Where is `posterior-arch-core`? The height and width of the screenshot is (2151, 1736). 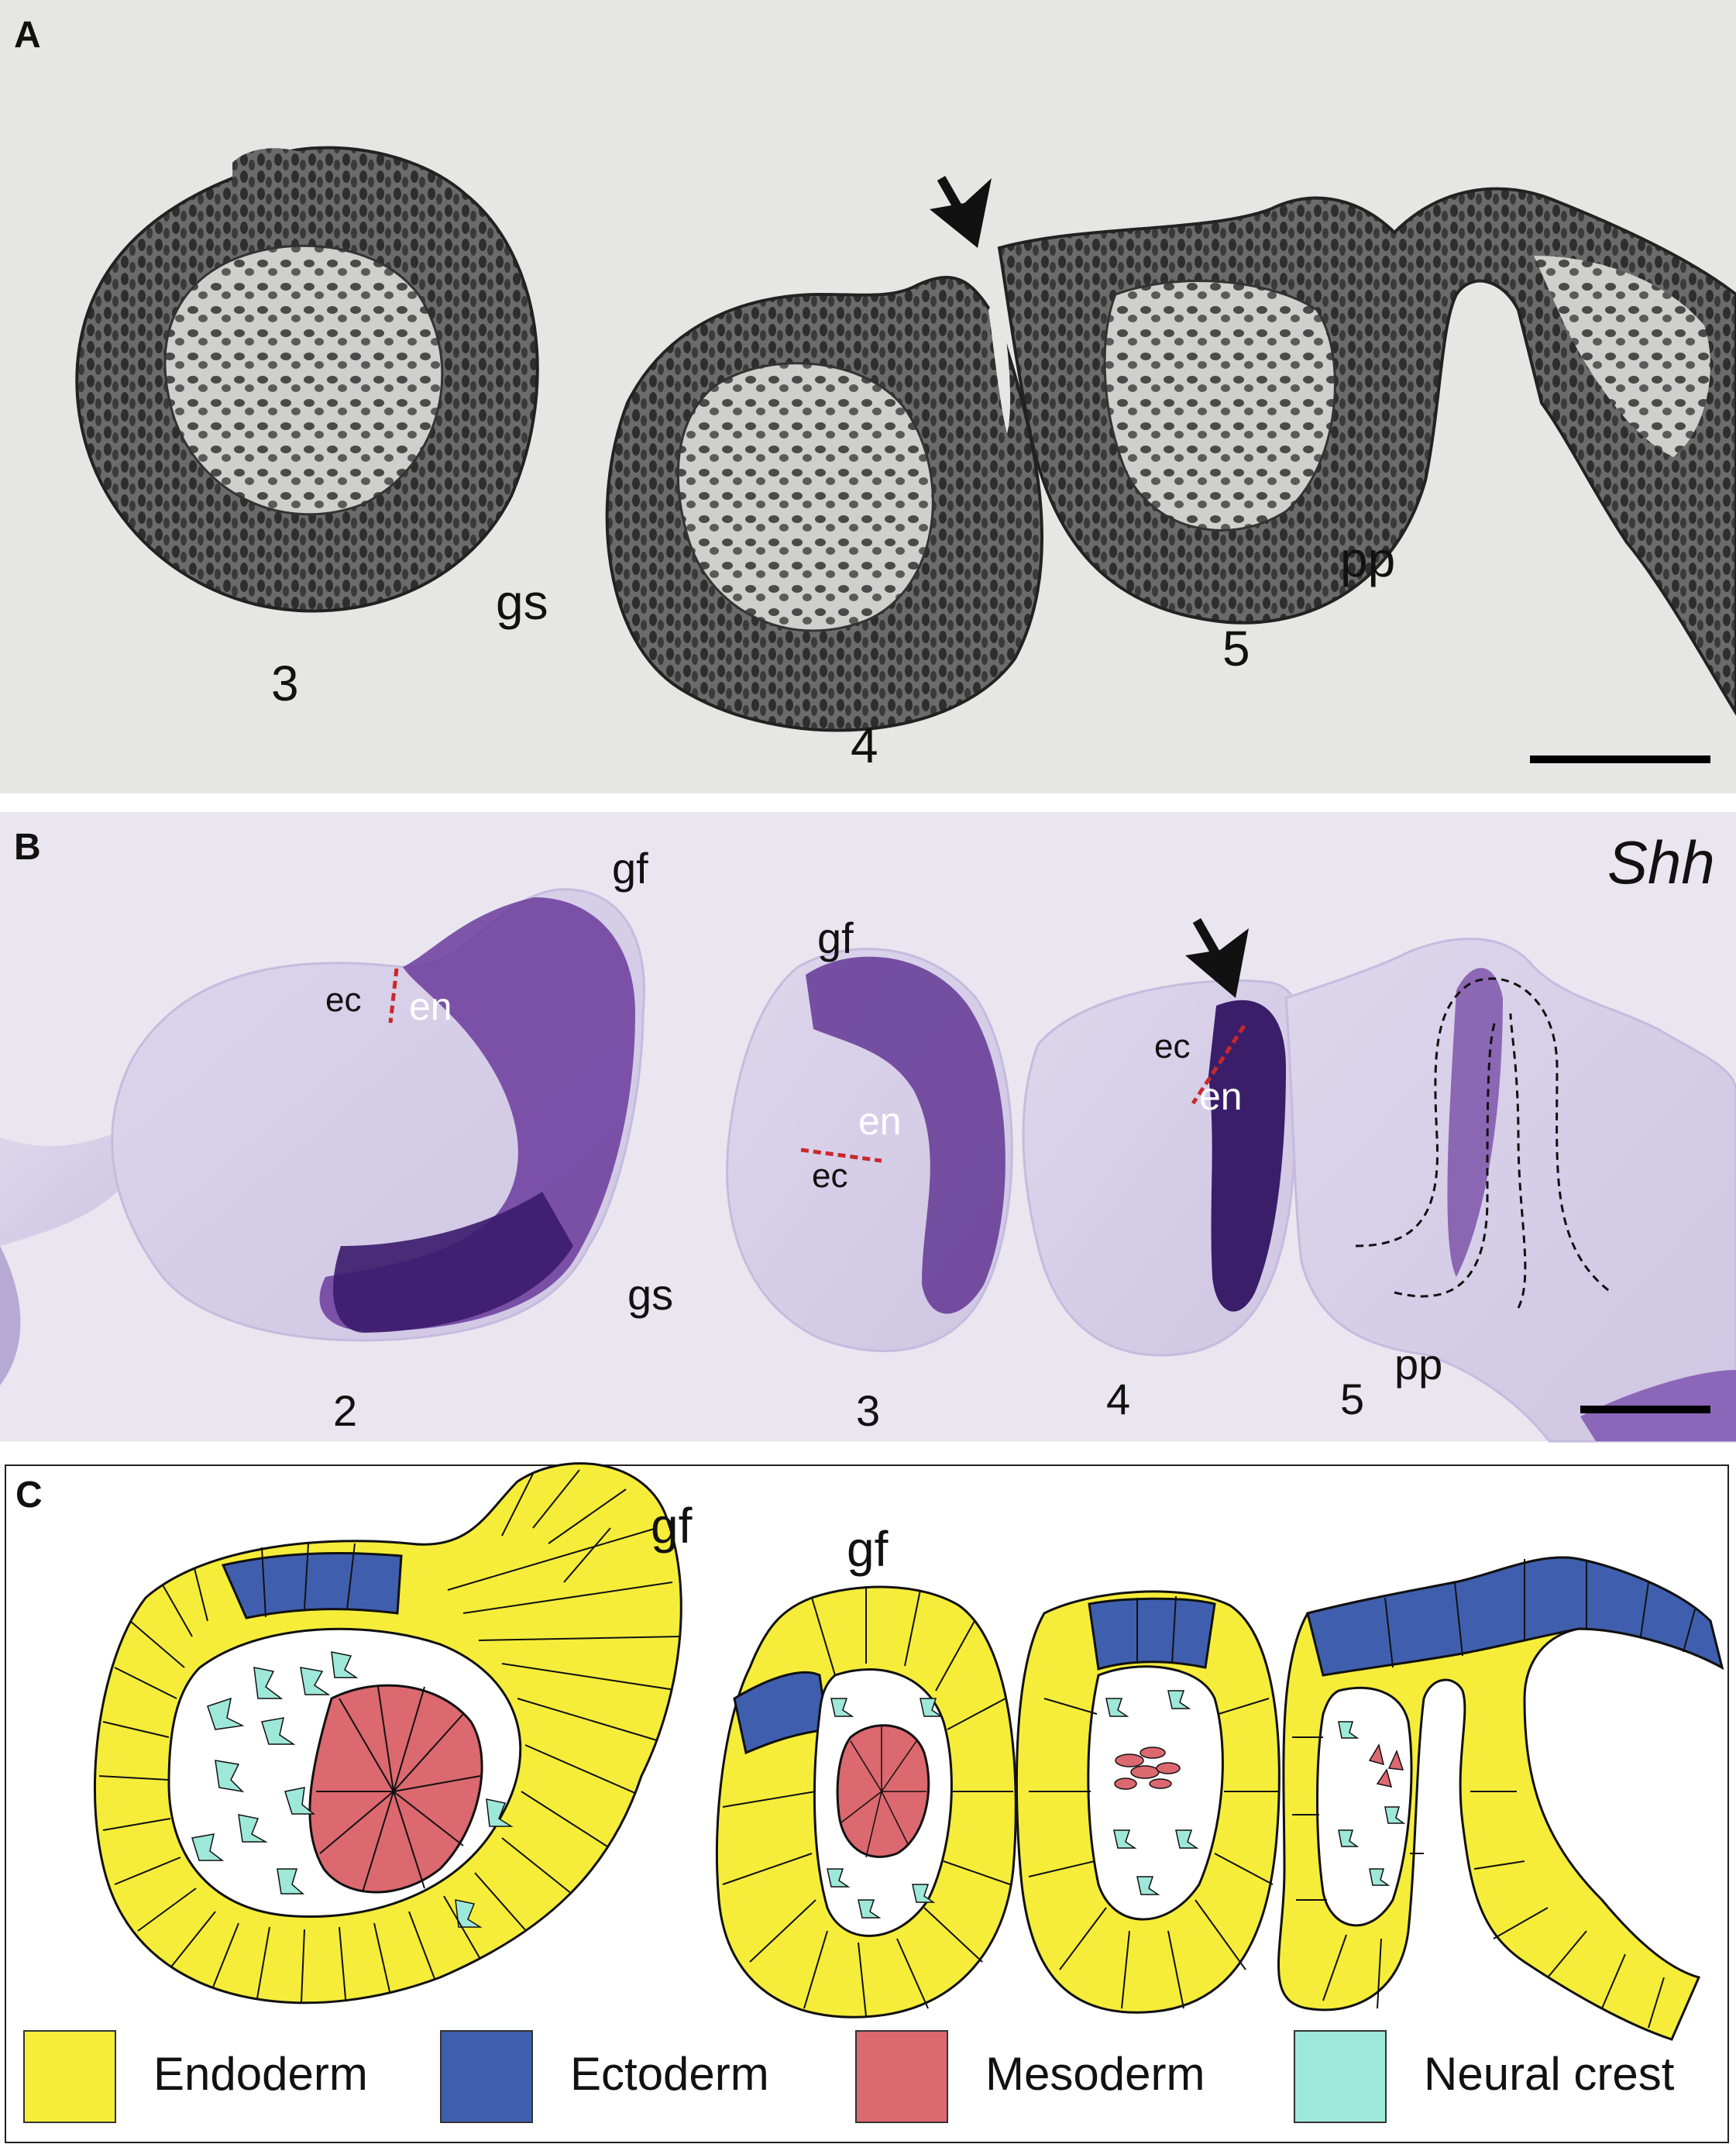
posterior-arch-core is located at coordinates (1622, 356).